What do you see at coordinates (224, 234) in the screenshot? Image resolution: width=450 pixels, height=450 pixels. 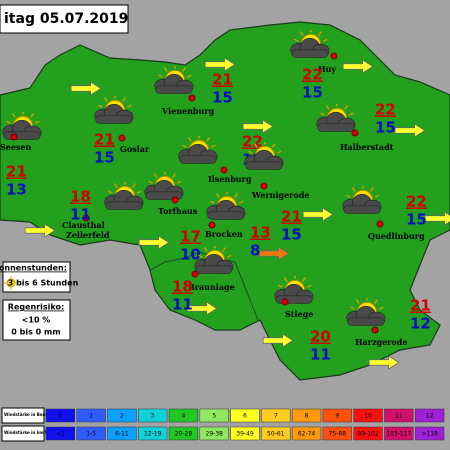 I see `city-name: Brocken` at bounding box center [224, 234].